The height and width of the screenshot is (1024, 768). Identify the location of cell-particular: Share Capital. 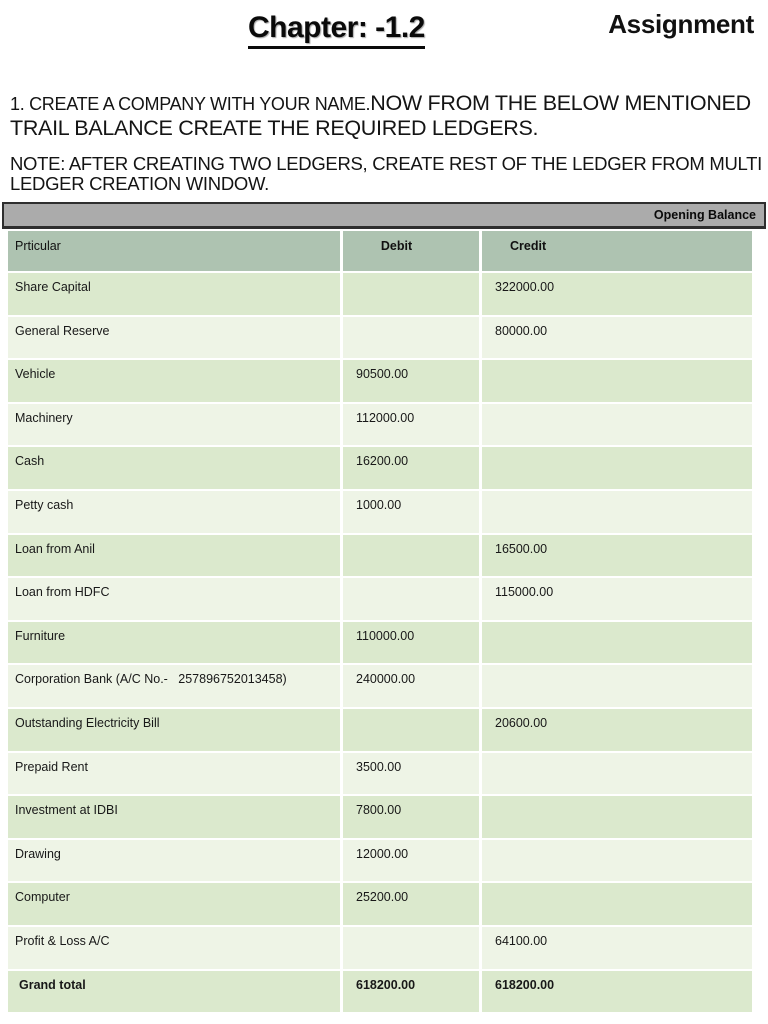
(174, 294).